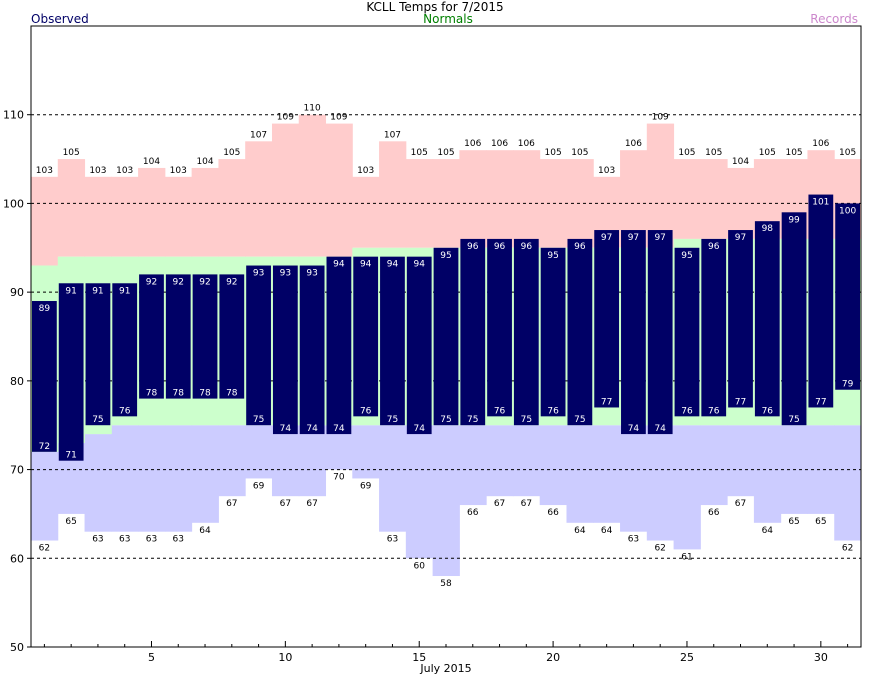 The height and width of the screenshot is (676, 870). I want to click on observed-low-label: 71, so click(70, 456).